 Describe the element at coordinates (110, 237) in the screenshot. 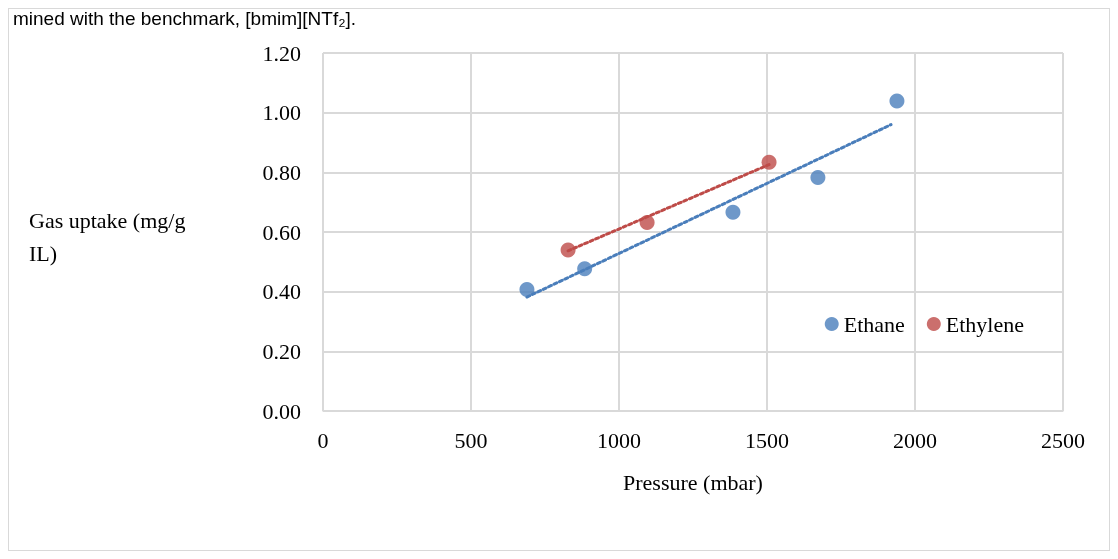

I see `y-axis-title: Gas uptake (mg/g IL)` at that location.